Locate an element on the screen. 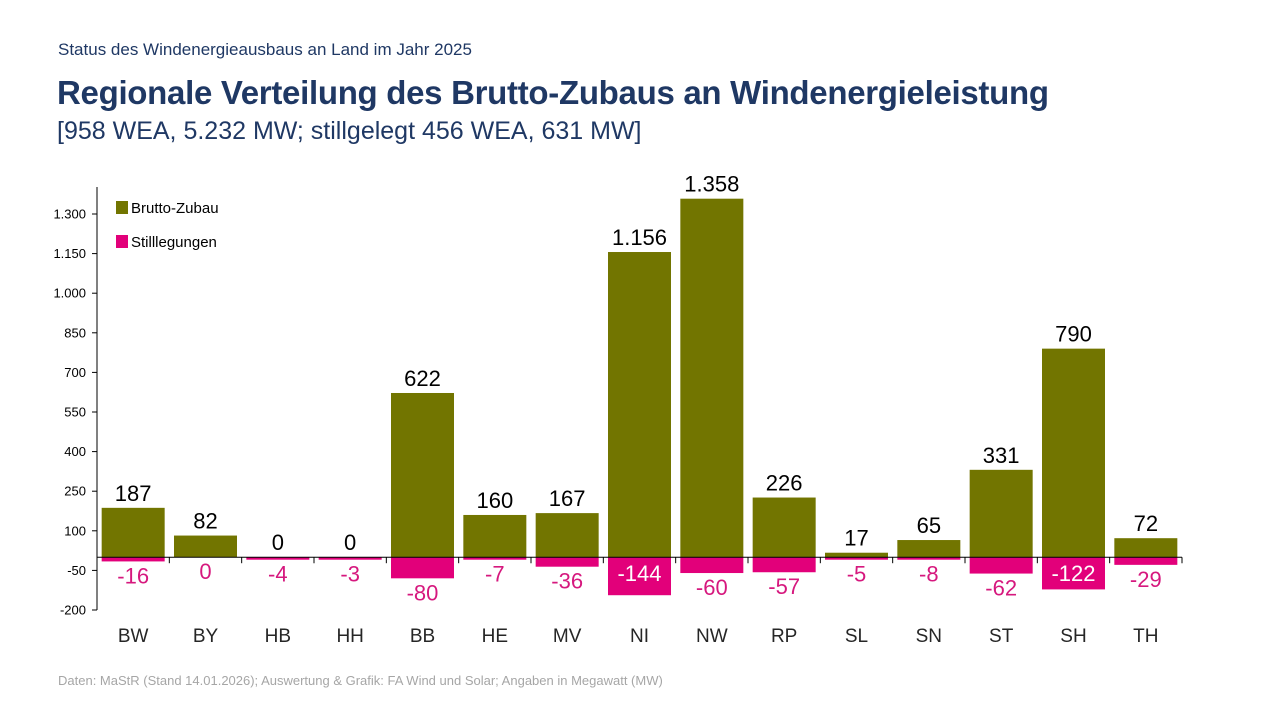  data-label-stilllegungen: -144 is located at coordinates (639, 573).